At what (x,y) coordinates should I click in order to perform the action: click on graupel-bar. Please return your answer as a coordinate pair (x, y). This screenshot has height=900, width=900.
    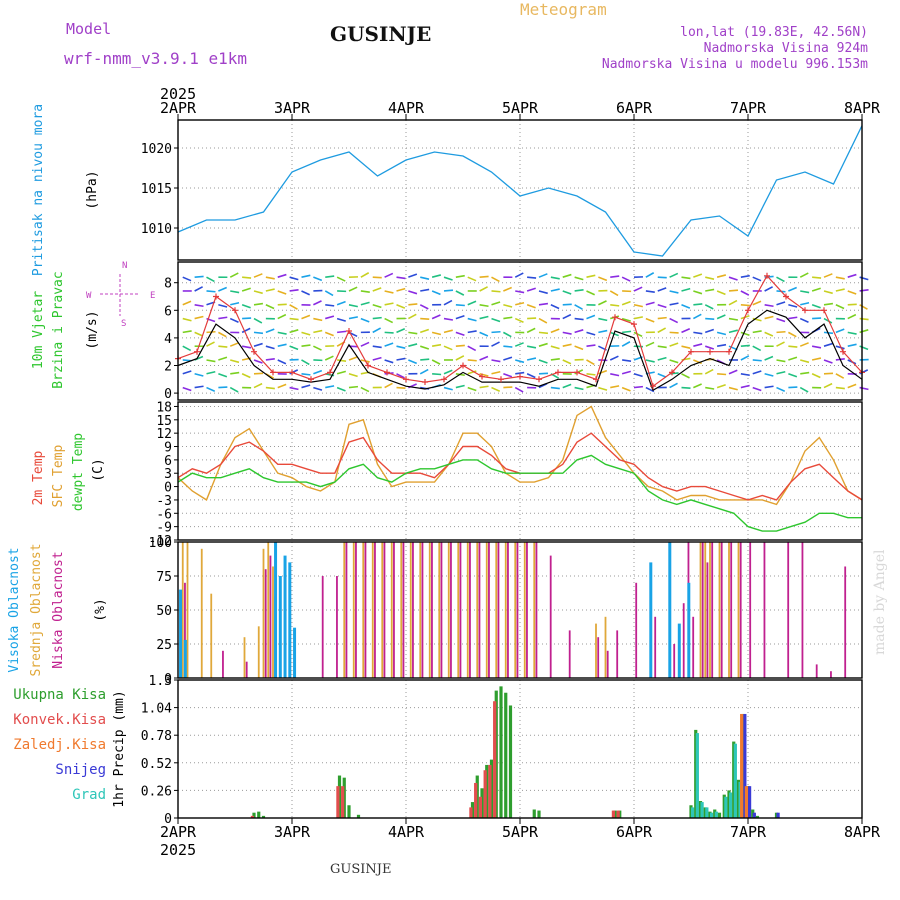
    Looking at the image, I should click on (716, 814).